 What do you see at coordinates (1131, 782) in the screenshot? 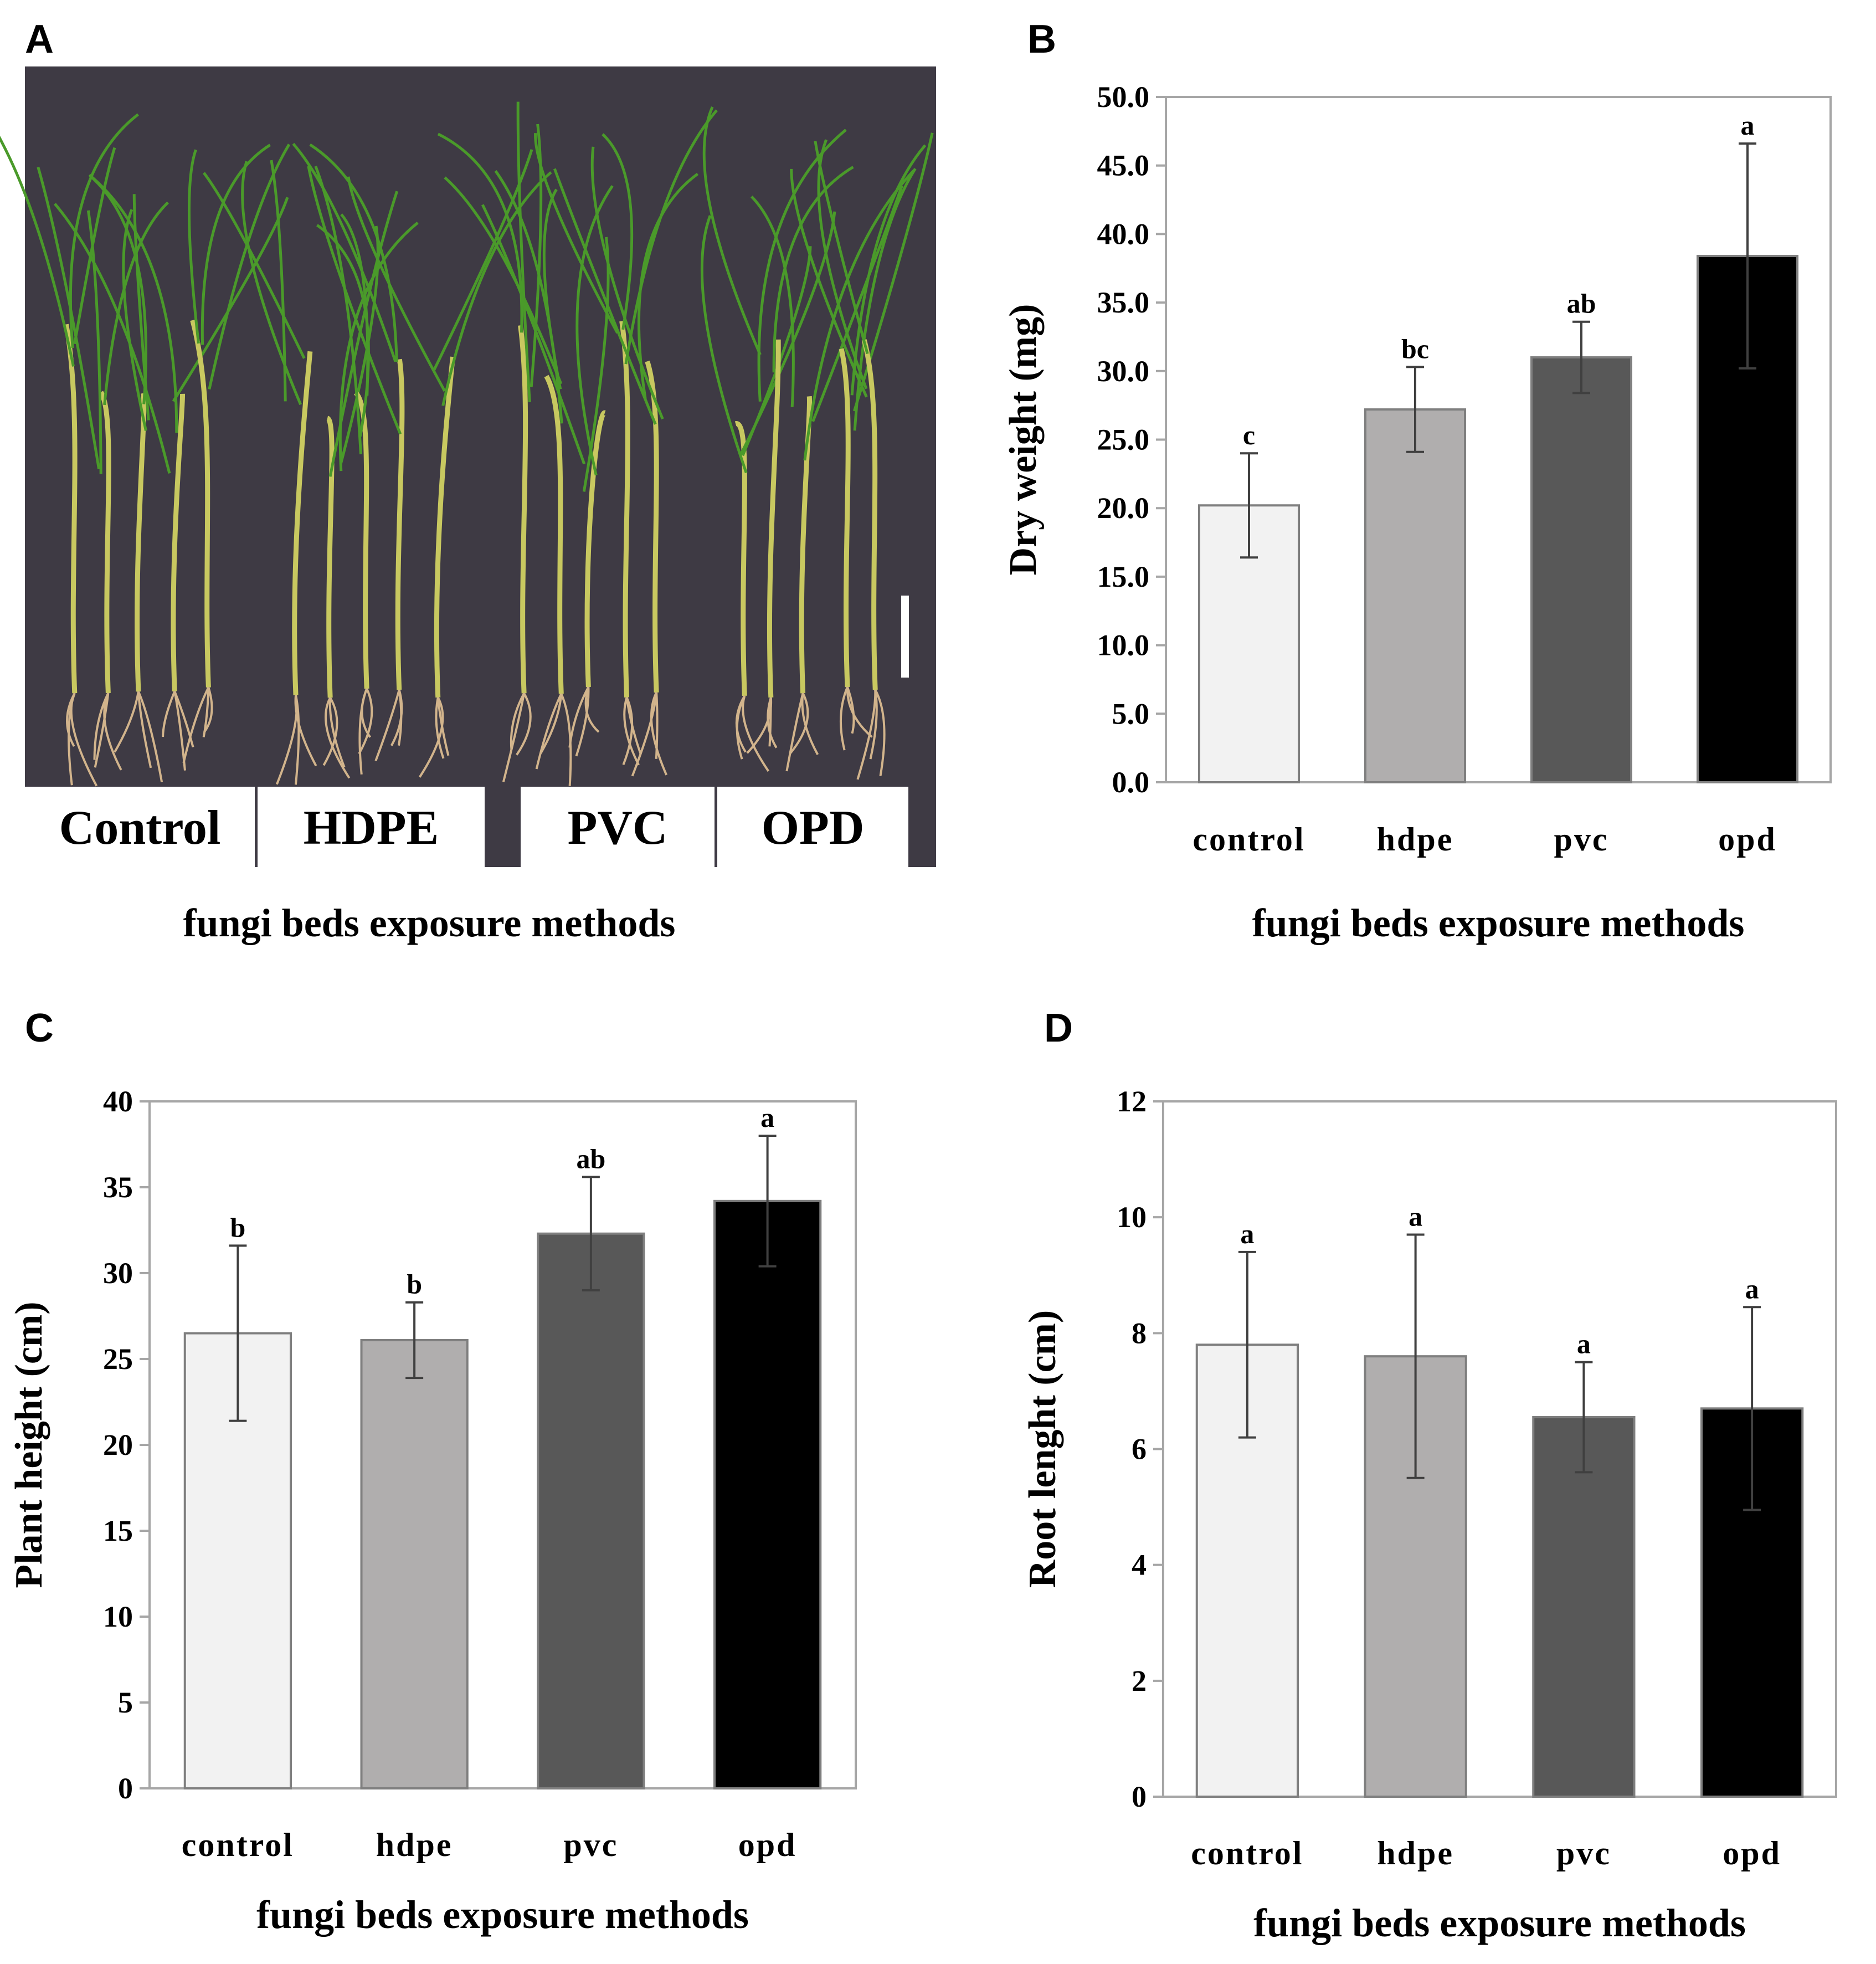
I see `y-tick-label: 0.0` at bounding box center [1131, 782].